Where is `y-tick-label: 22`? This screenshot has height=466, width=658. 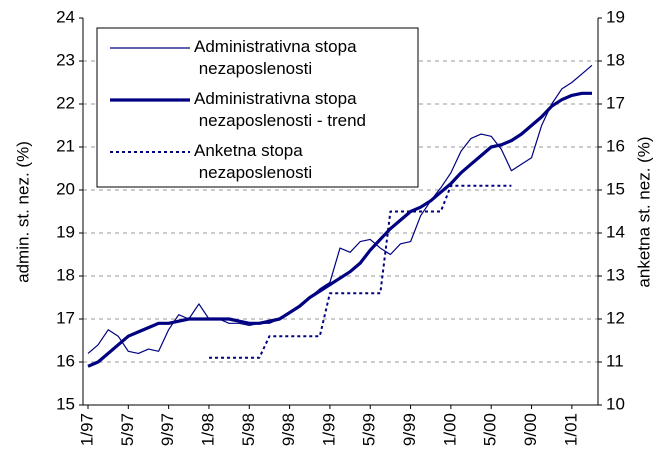
y-tick-label: 22 is located at coordinates (65, 102).